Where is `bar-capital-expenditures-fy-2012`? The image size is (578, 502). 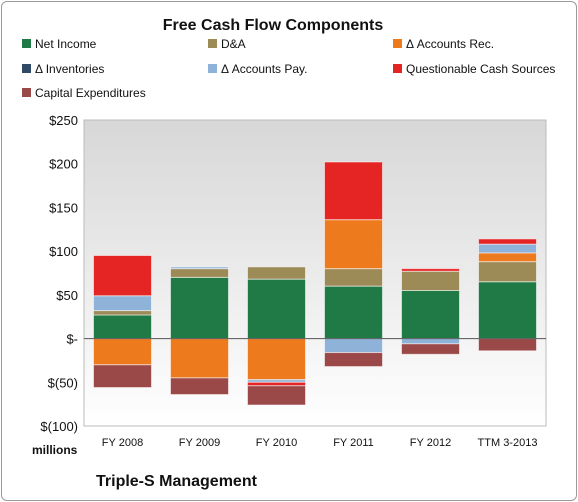 bar-capital-expenditures-fy-2012 is located at coordinates (430, 349).